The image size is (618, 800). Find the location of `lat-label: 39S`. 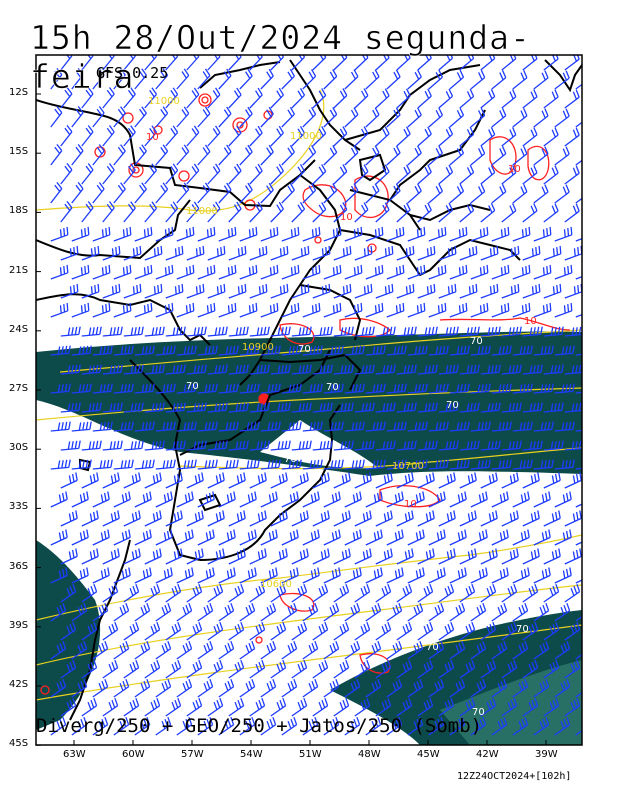

lat-label: 39S is located at coordinates (19, 625).